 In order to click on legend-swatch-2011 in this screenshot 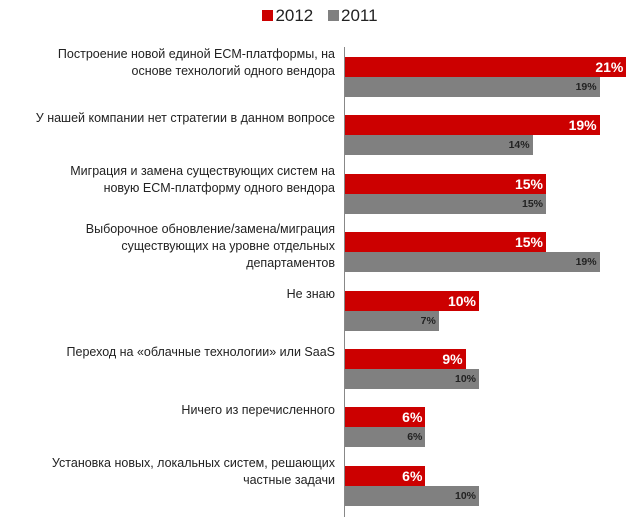, I will do `click(333, 15)`.